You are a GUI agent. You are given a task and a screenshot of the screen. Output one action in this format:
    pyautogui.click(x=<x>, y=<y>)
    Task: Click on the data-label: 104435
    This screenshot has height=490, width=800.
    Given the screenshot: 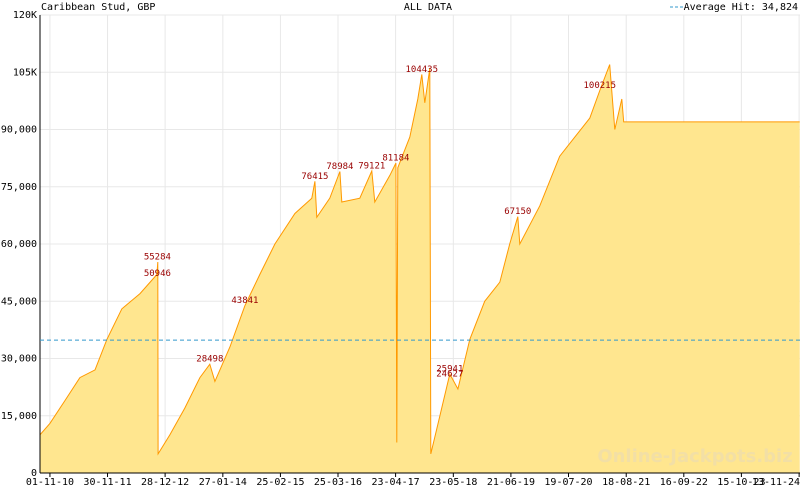 What is the action you would take?
    pyautogui.click(x=421, y=70)
    